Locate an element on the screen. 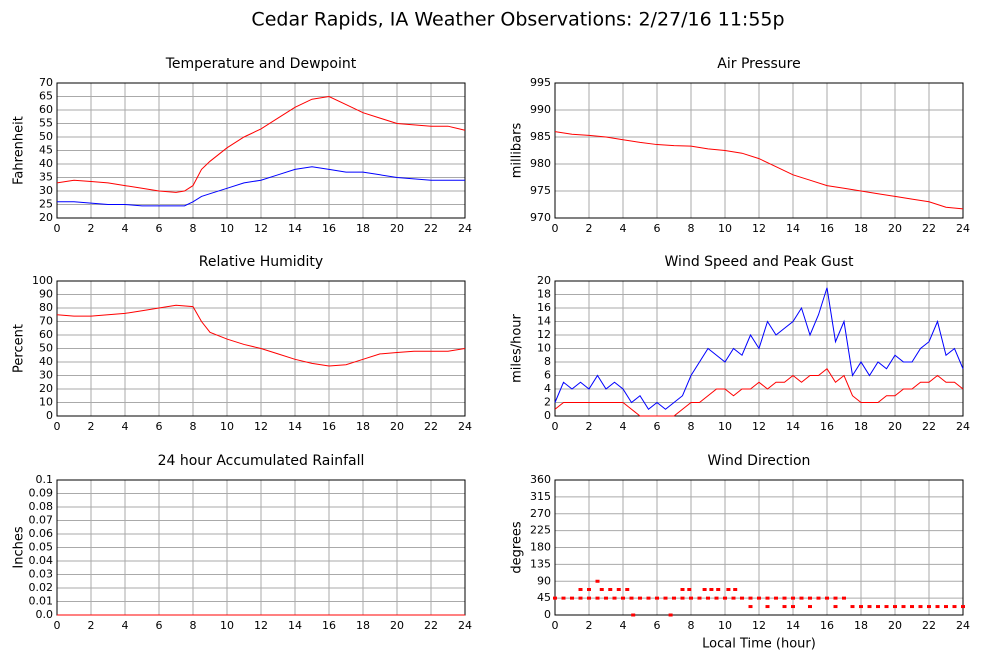 The height and width of the screenshot is (663, 999). y-tick-label: 180 is located at coordinates (540, 547).